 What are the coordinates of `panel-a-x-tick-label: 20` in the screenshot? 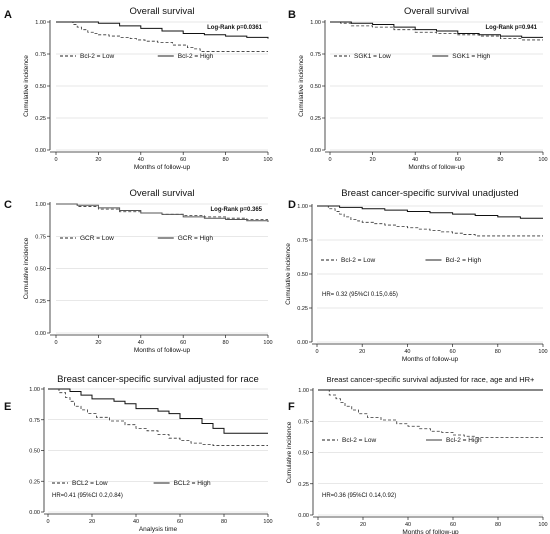 It's located at (98, 160).